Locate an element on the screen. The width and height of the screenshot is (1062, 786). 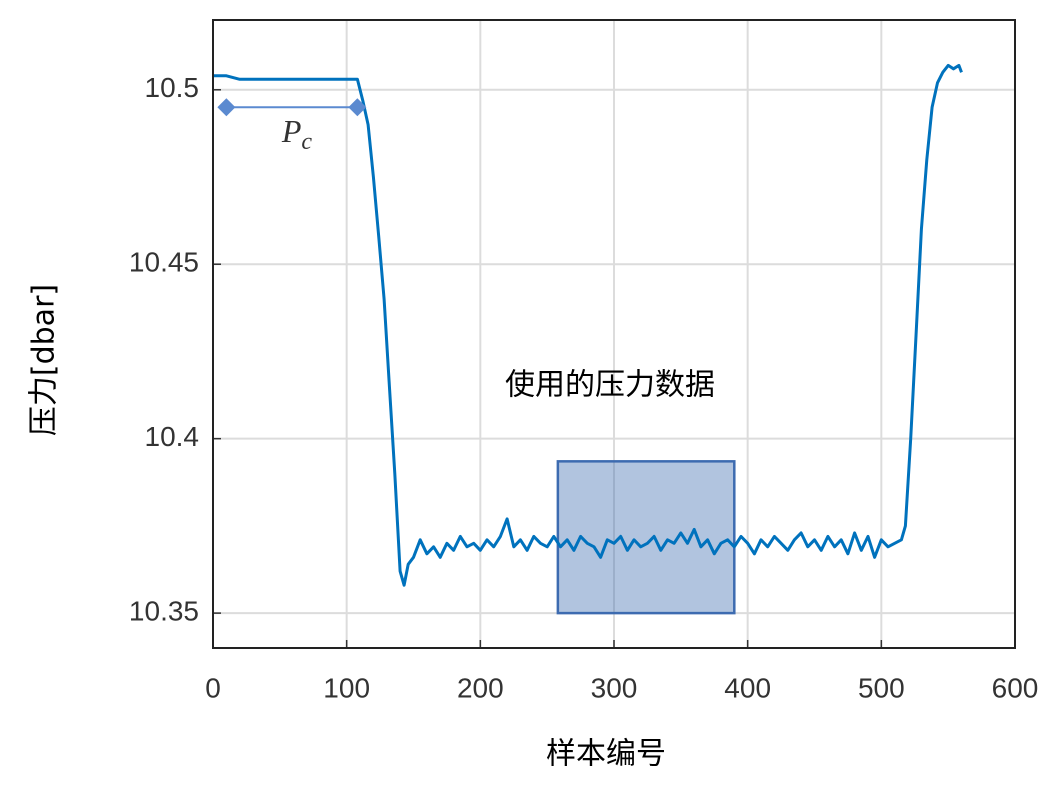
pc-main: P is located at coordinates (291, 132).